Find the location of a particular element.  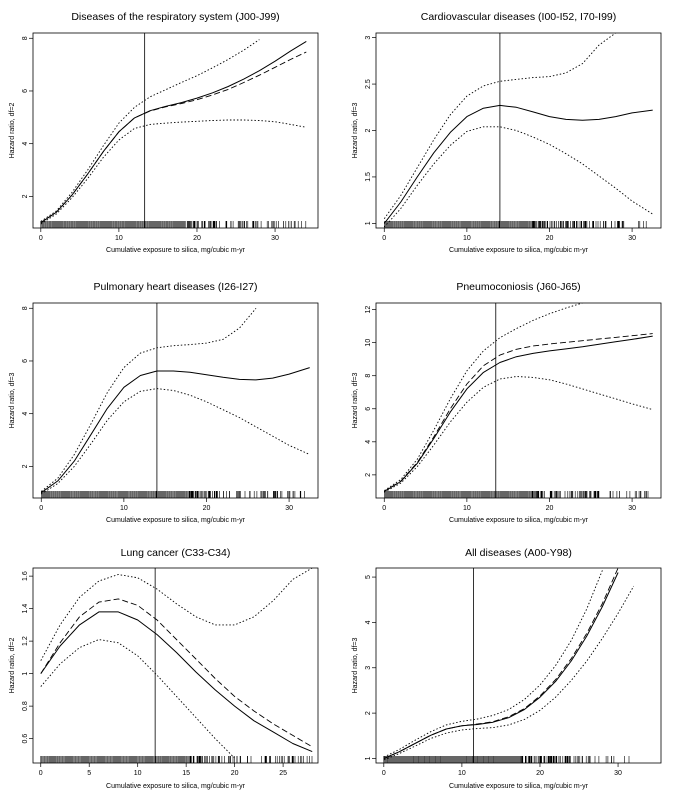

y-tick-label: 1.6 is located at coordinates (25, 576).